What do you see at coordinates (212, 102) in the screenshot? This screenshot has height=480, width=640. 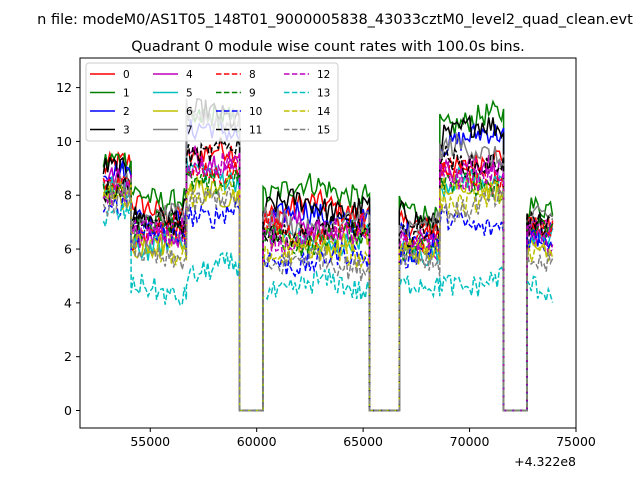 I see `legend-box` at bounding box center [212, 102].